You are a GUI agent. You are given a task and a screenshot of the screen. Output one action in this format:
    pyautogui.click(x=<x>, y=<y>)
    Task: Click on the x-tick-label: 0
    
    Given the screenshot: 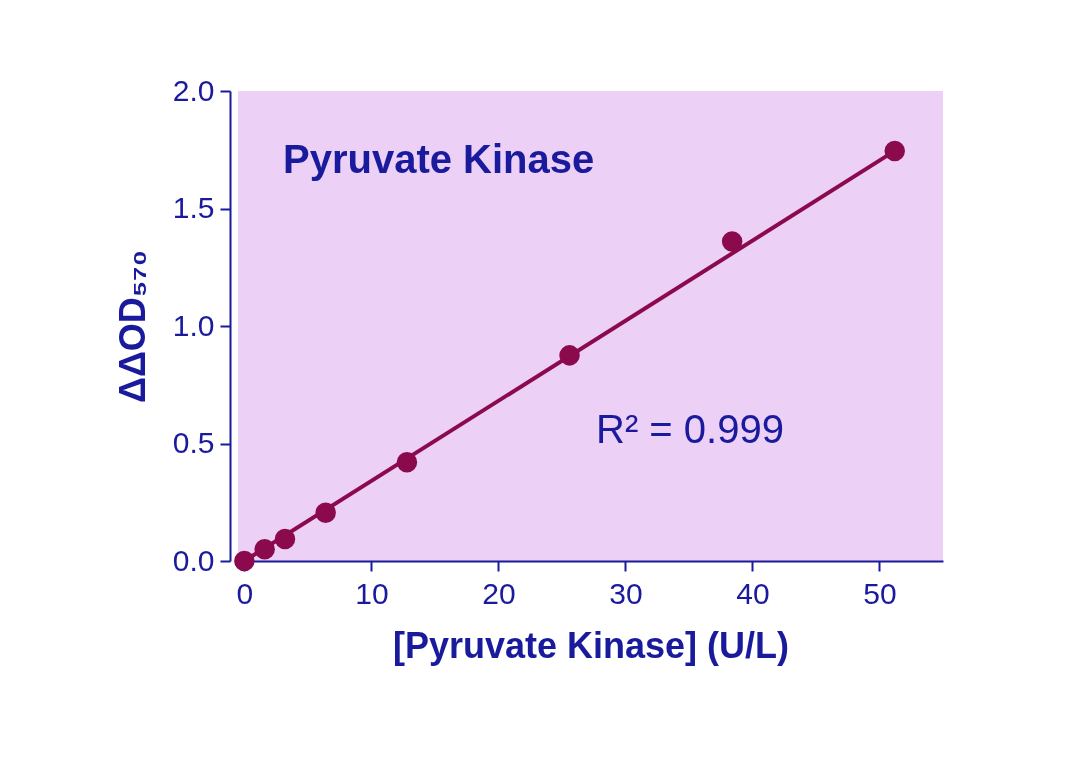 What is the action you would take?
    pyautogui.click(x=245, y=593)
    